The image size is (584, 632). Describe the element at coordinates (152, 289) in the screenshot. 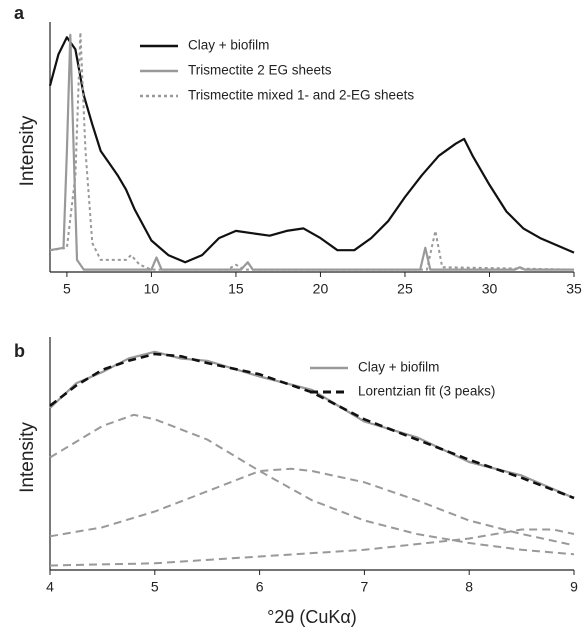

I see `x-tick-label: 10` at that location.